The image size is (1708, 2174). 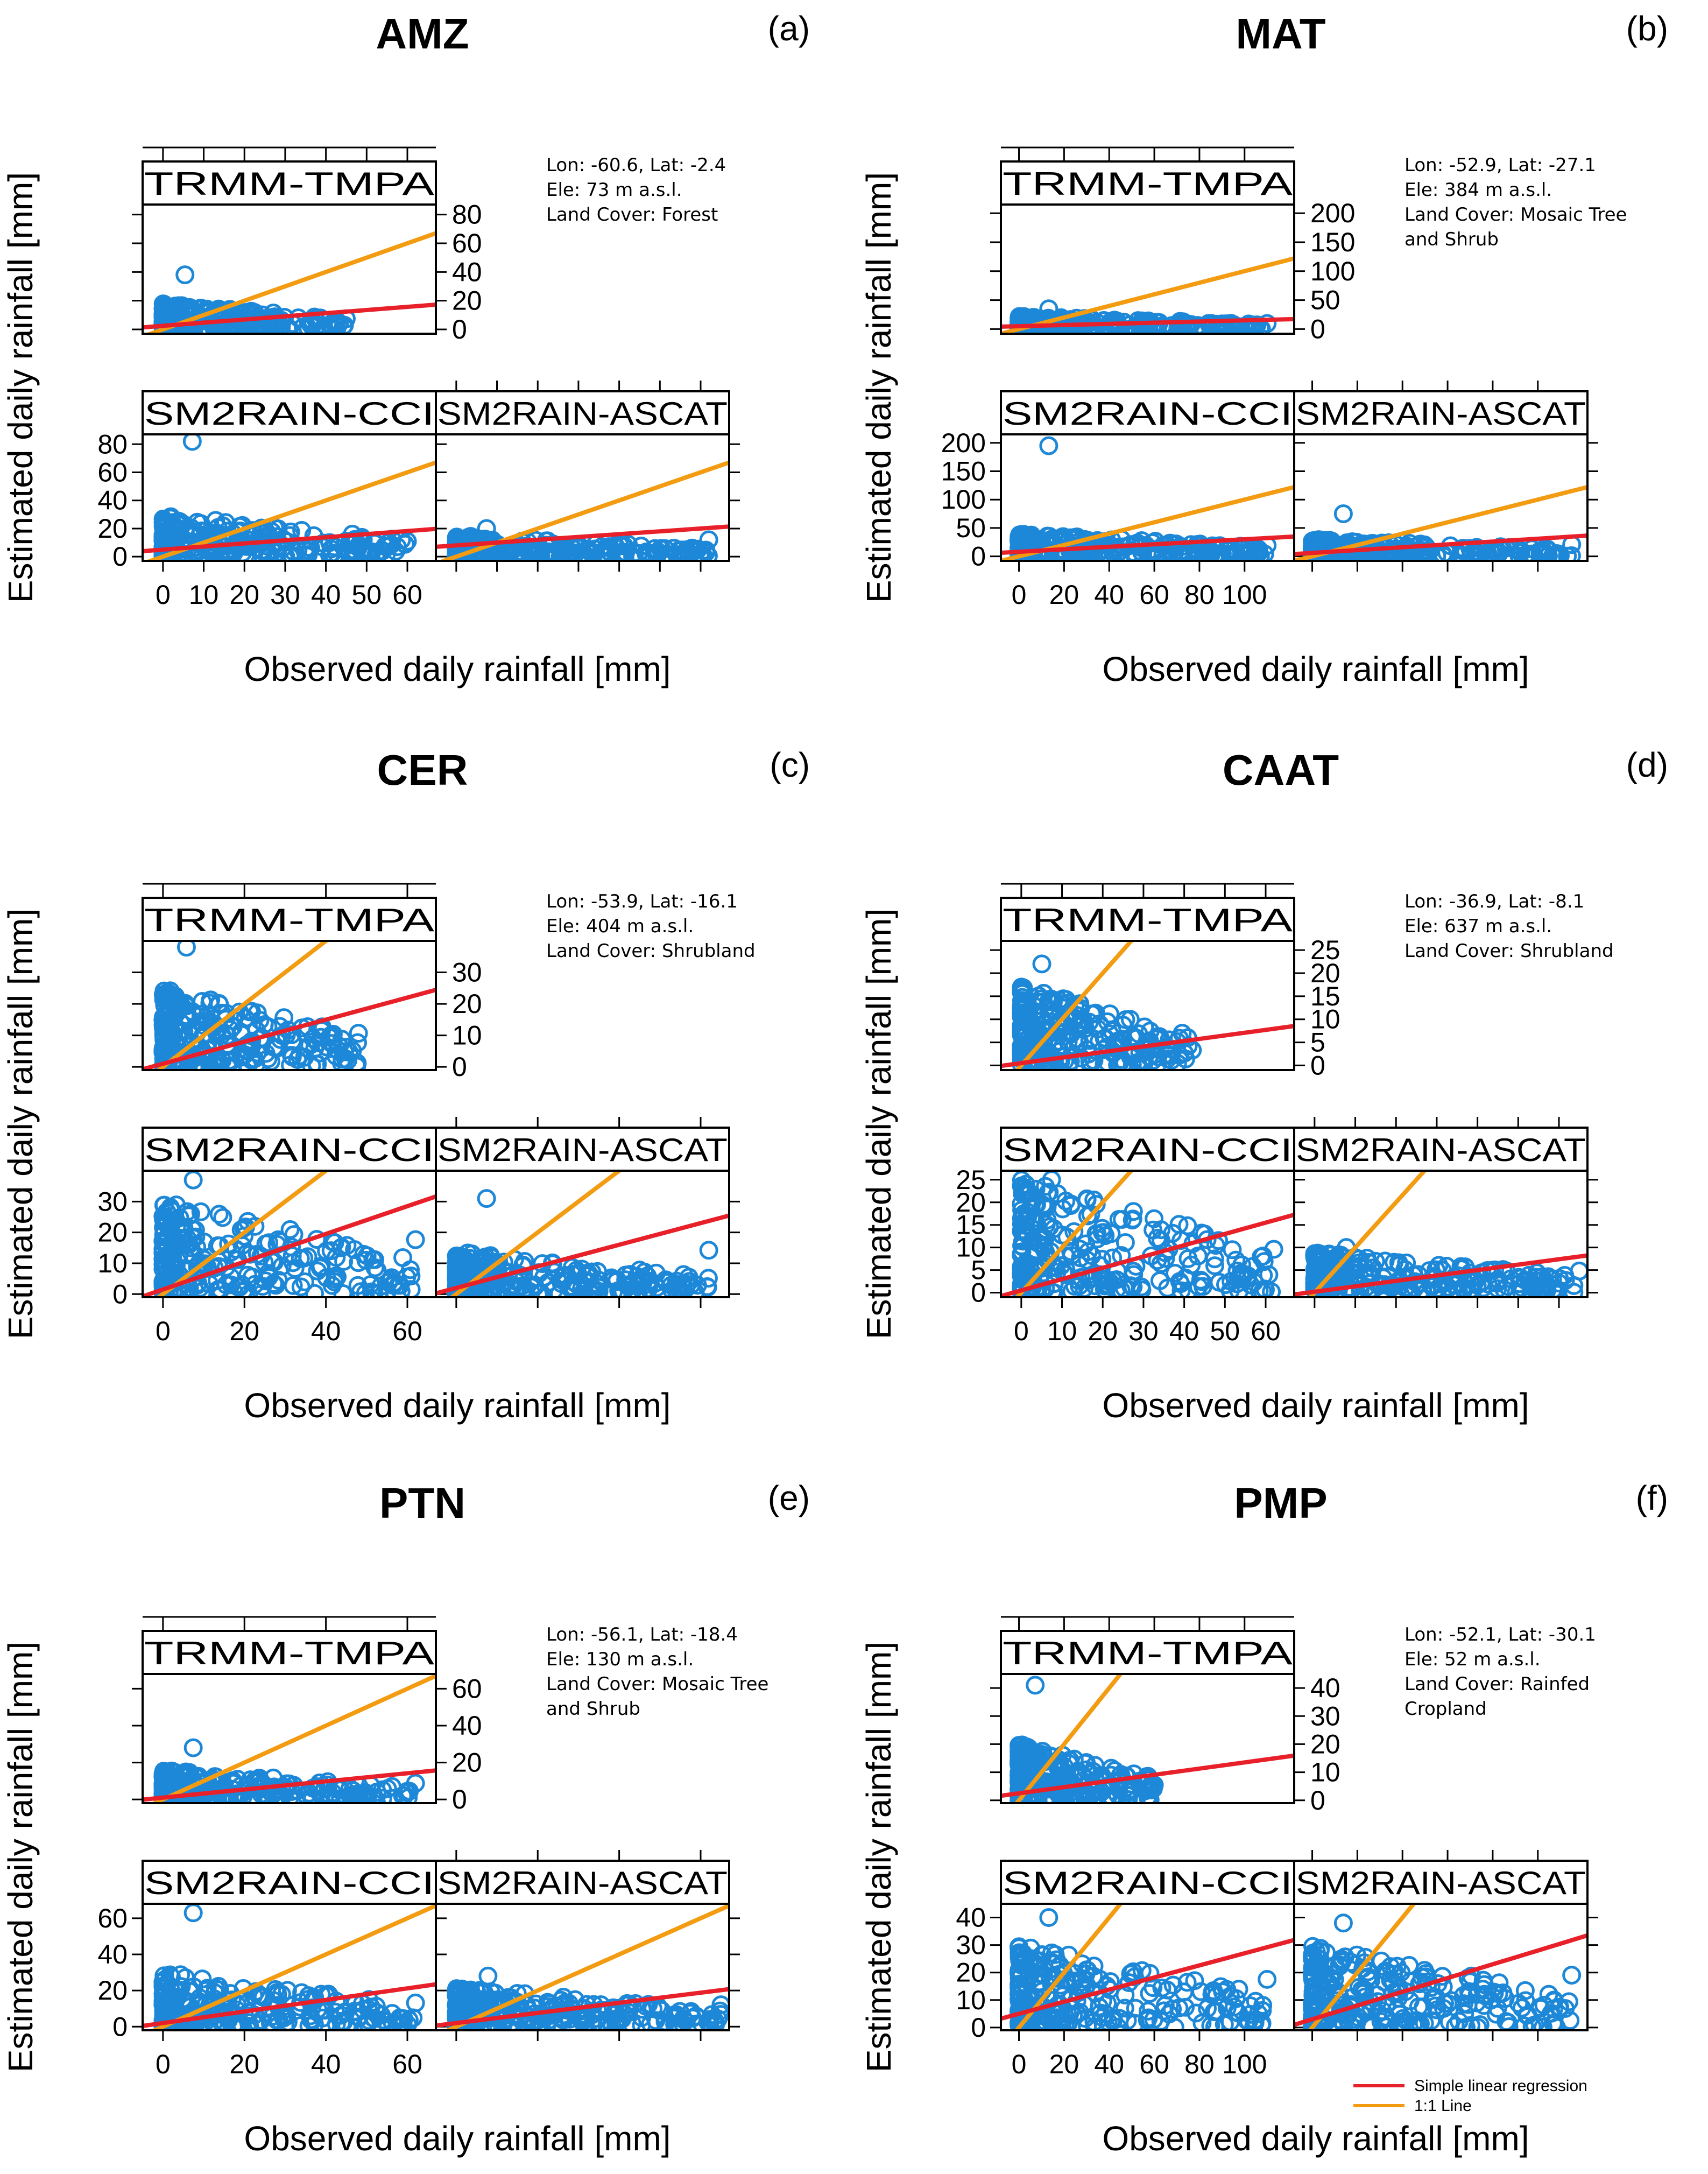 I want to click on y-tick-label: 0, so click(x=978, y=1293).